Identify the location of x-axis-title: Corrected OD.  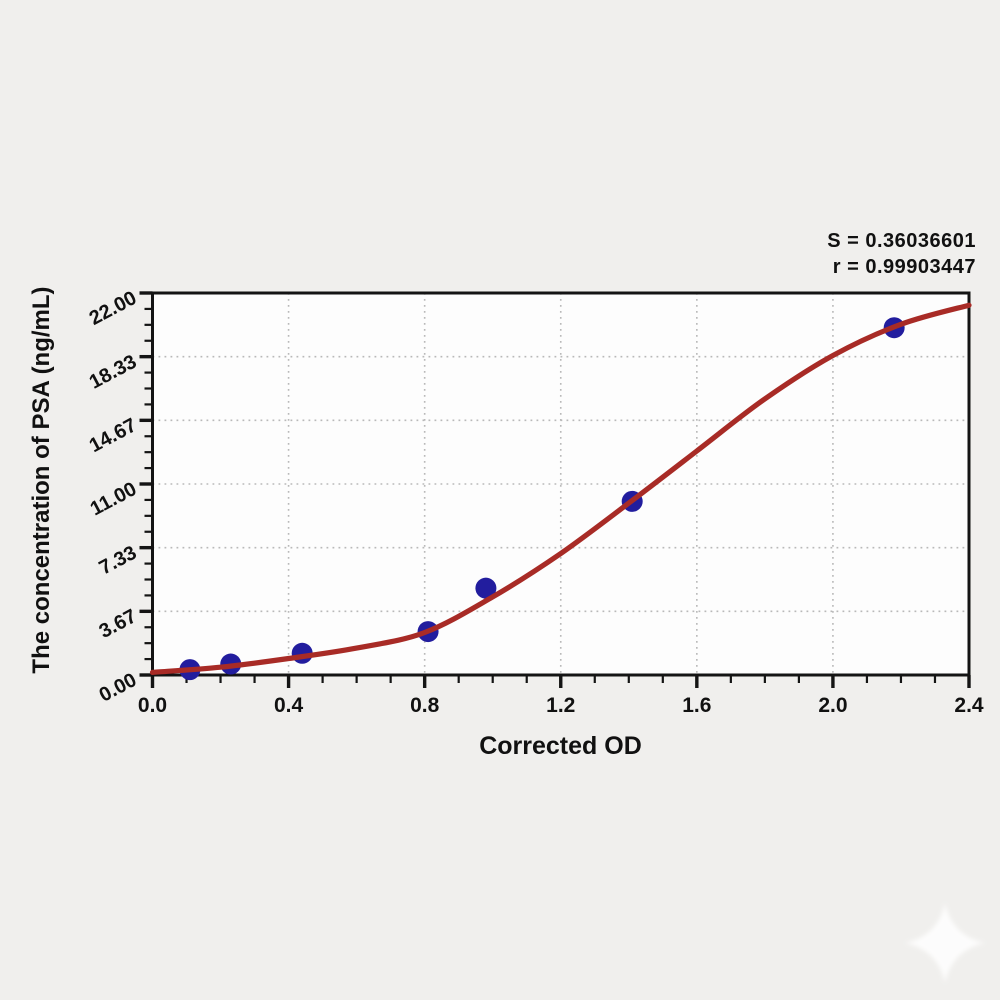
(560, 746).